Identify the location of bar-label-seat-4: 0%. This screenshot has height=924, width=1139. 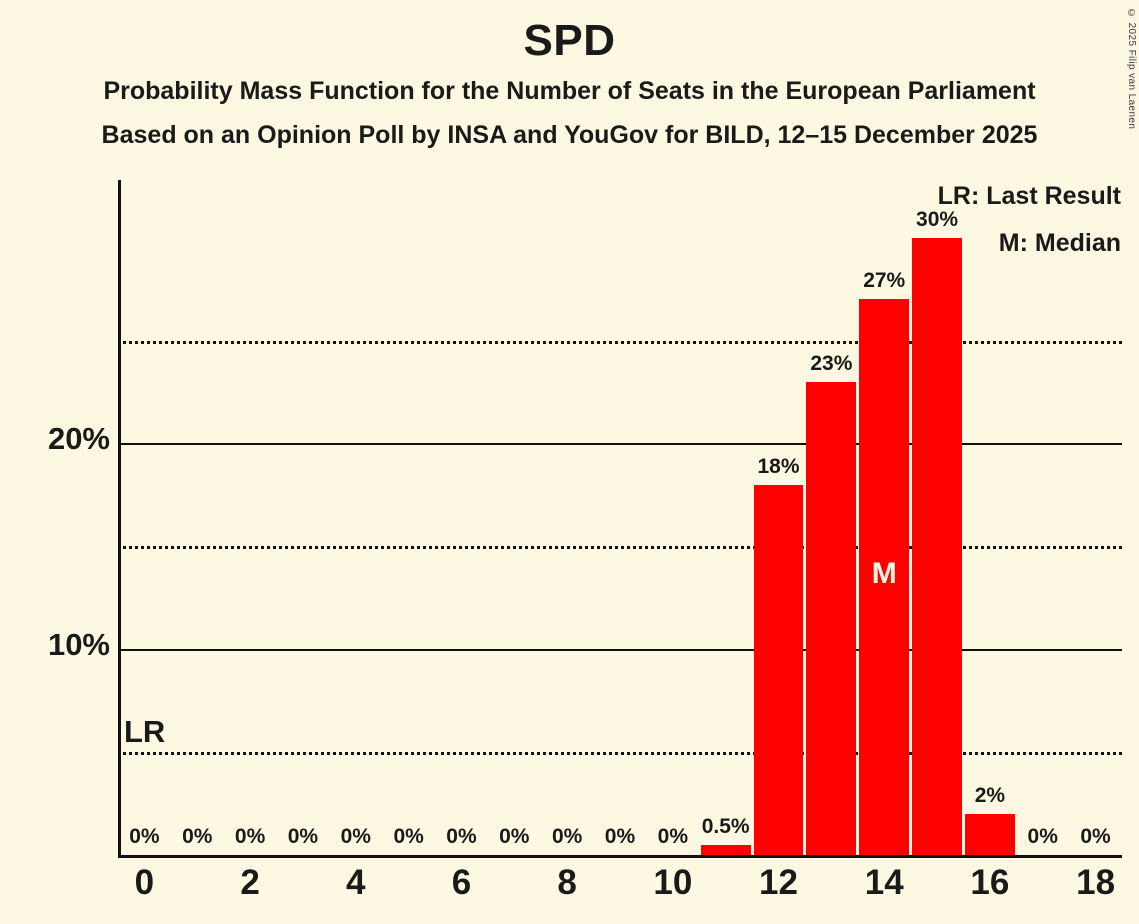
(355, 836).